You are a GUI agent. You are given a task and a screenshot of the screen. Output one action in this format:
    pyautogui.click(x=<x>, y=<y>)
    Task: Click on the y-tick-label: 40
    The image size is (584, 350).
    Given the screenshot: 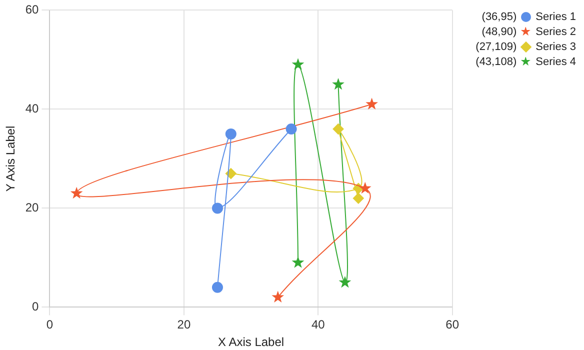 What is the action you would take?
    pyautogui.click(x=32, y=109)
    